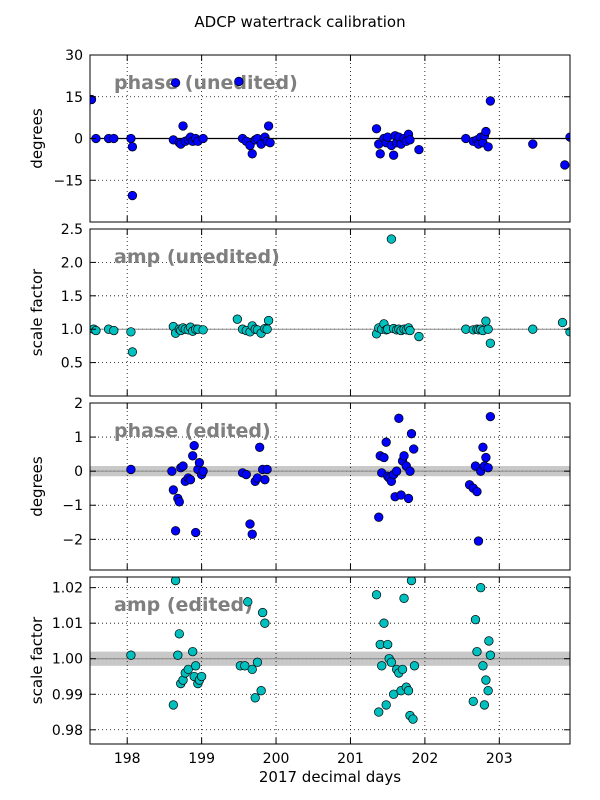 The image size is (600, 800). I want to click on y-tick-label: 1, so click(78, 438).